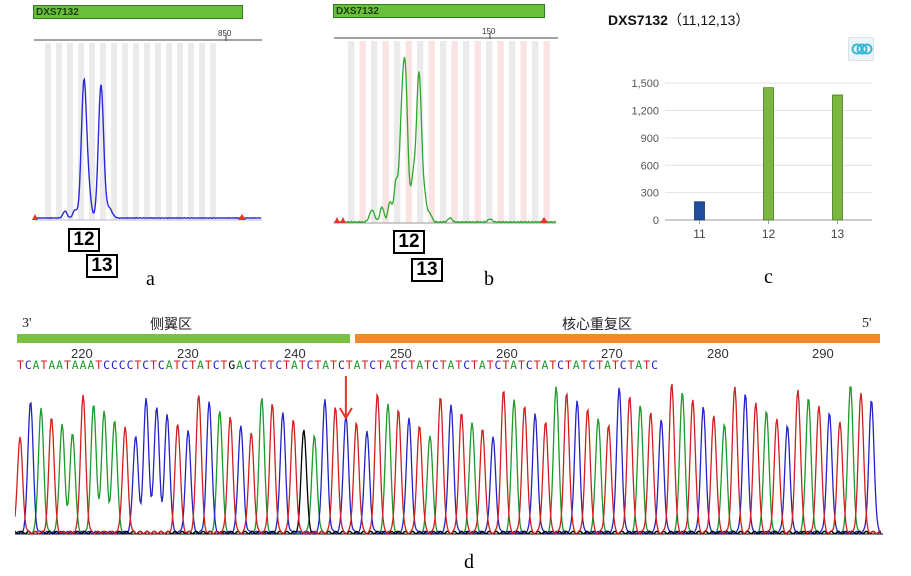 This screenshot has height=576, width=911. Describe the element at coordinates (489, 31) in the screenshot. I see `scale-tick-b: 150` at that location.